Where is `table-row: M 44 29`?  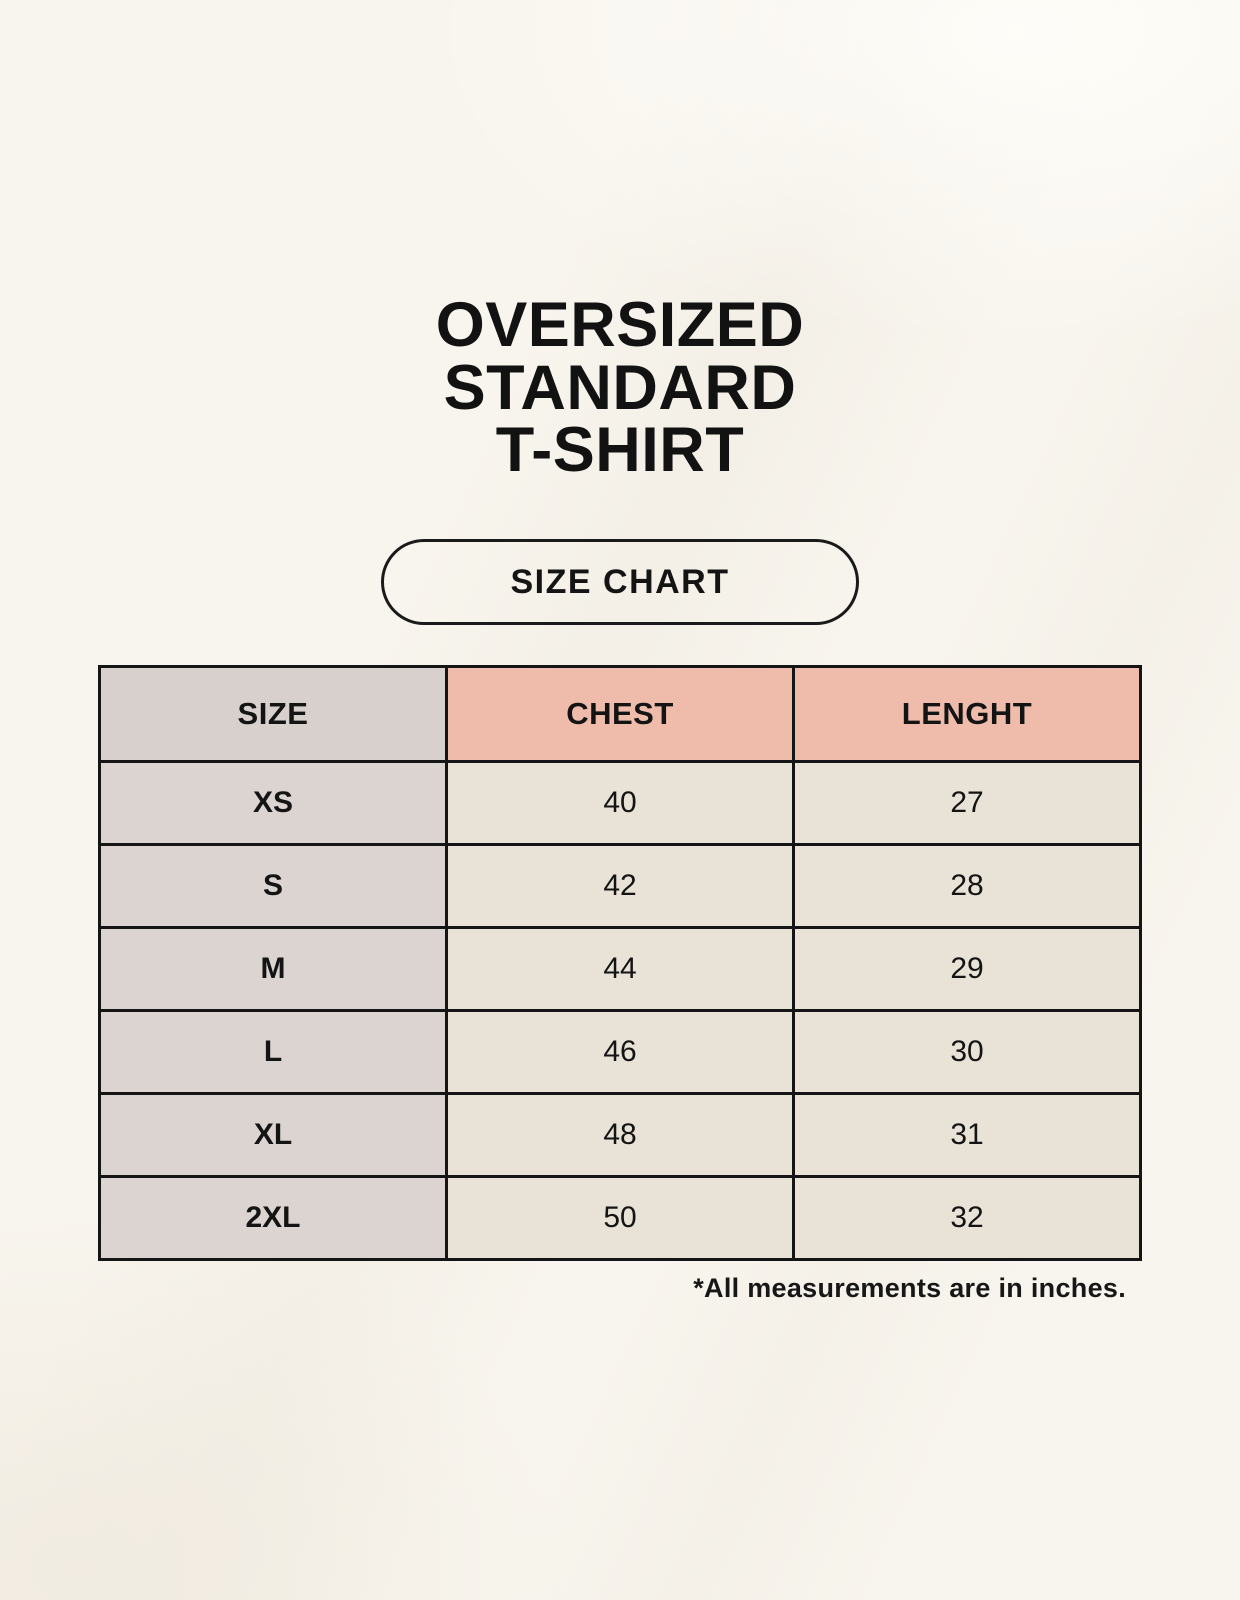 table-row: M 44 29 is located at coordinates (620, 969).